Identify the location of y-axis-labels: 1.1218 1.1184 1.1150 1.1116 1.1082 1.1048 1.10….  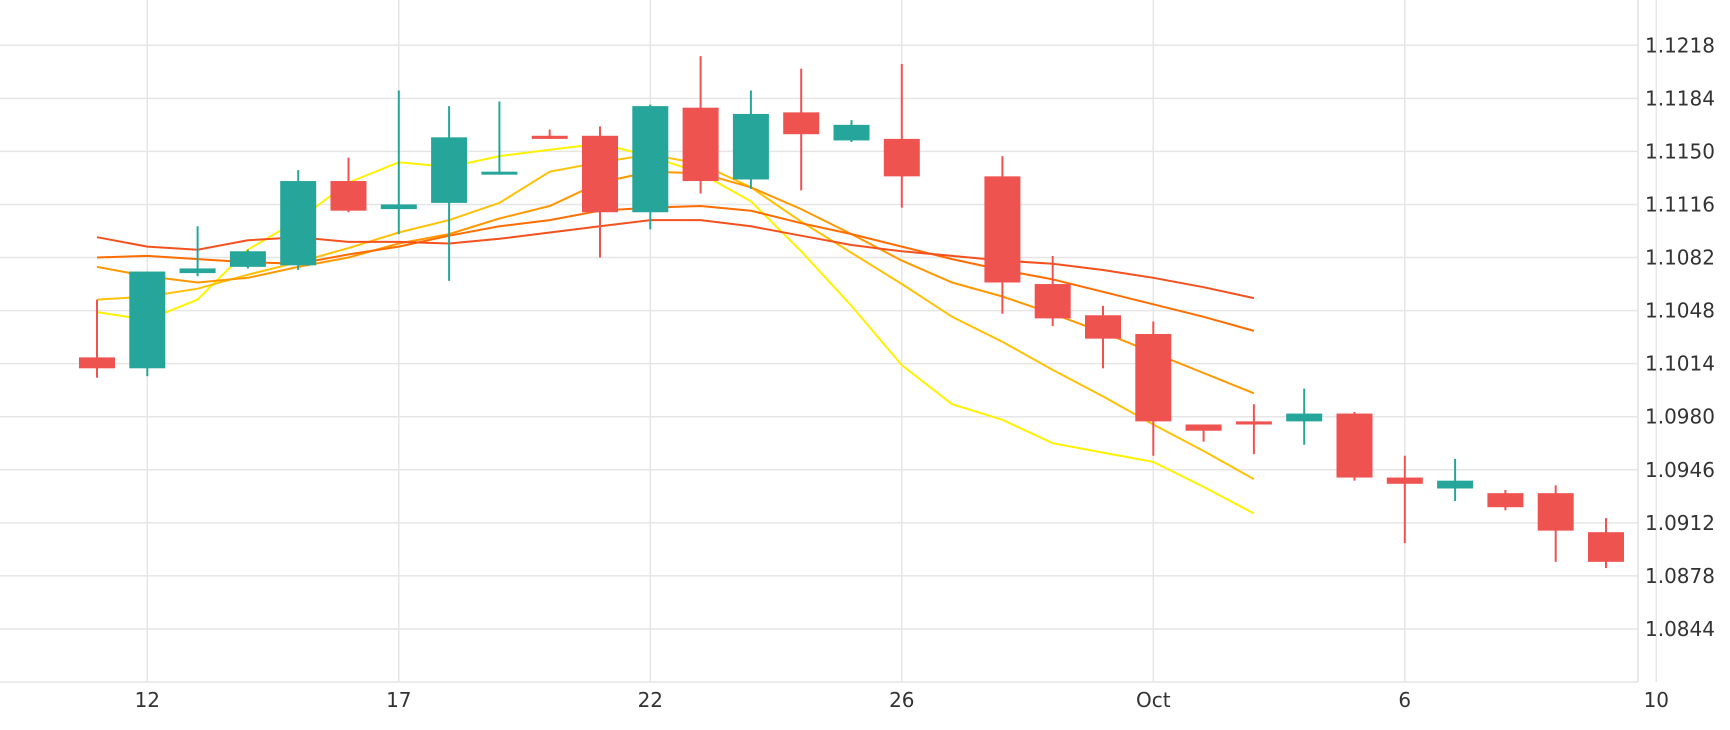
(1680, 337).